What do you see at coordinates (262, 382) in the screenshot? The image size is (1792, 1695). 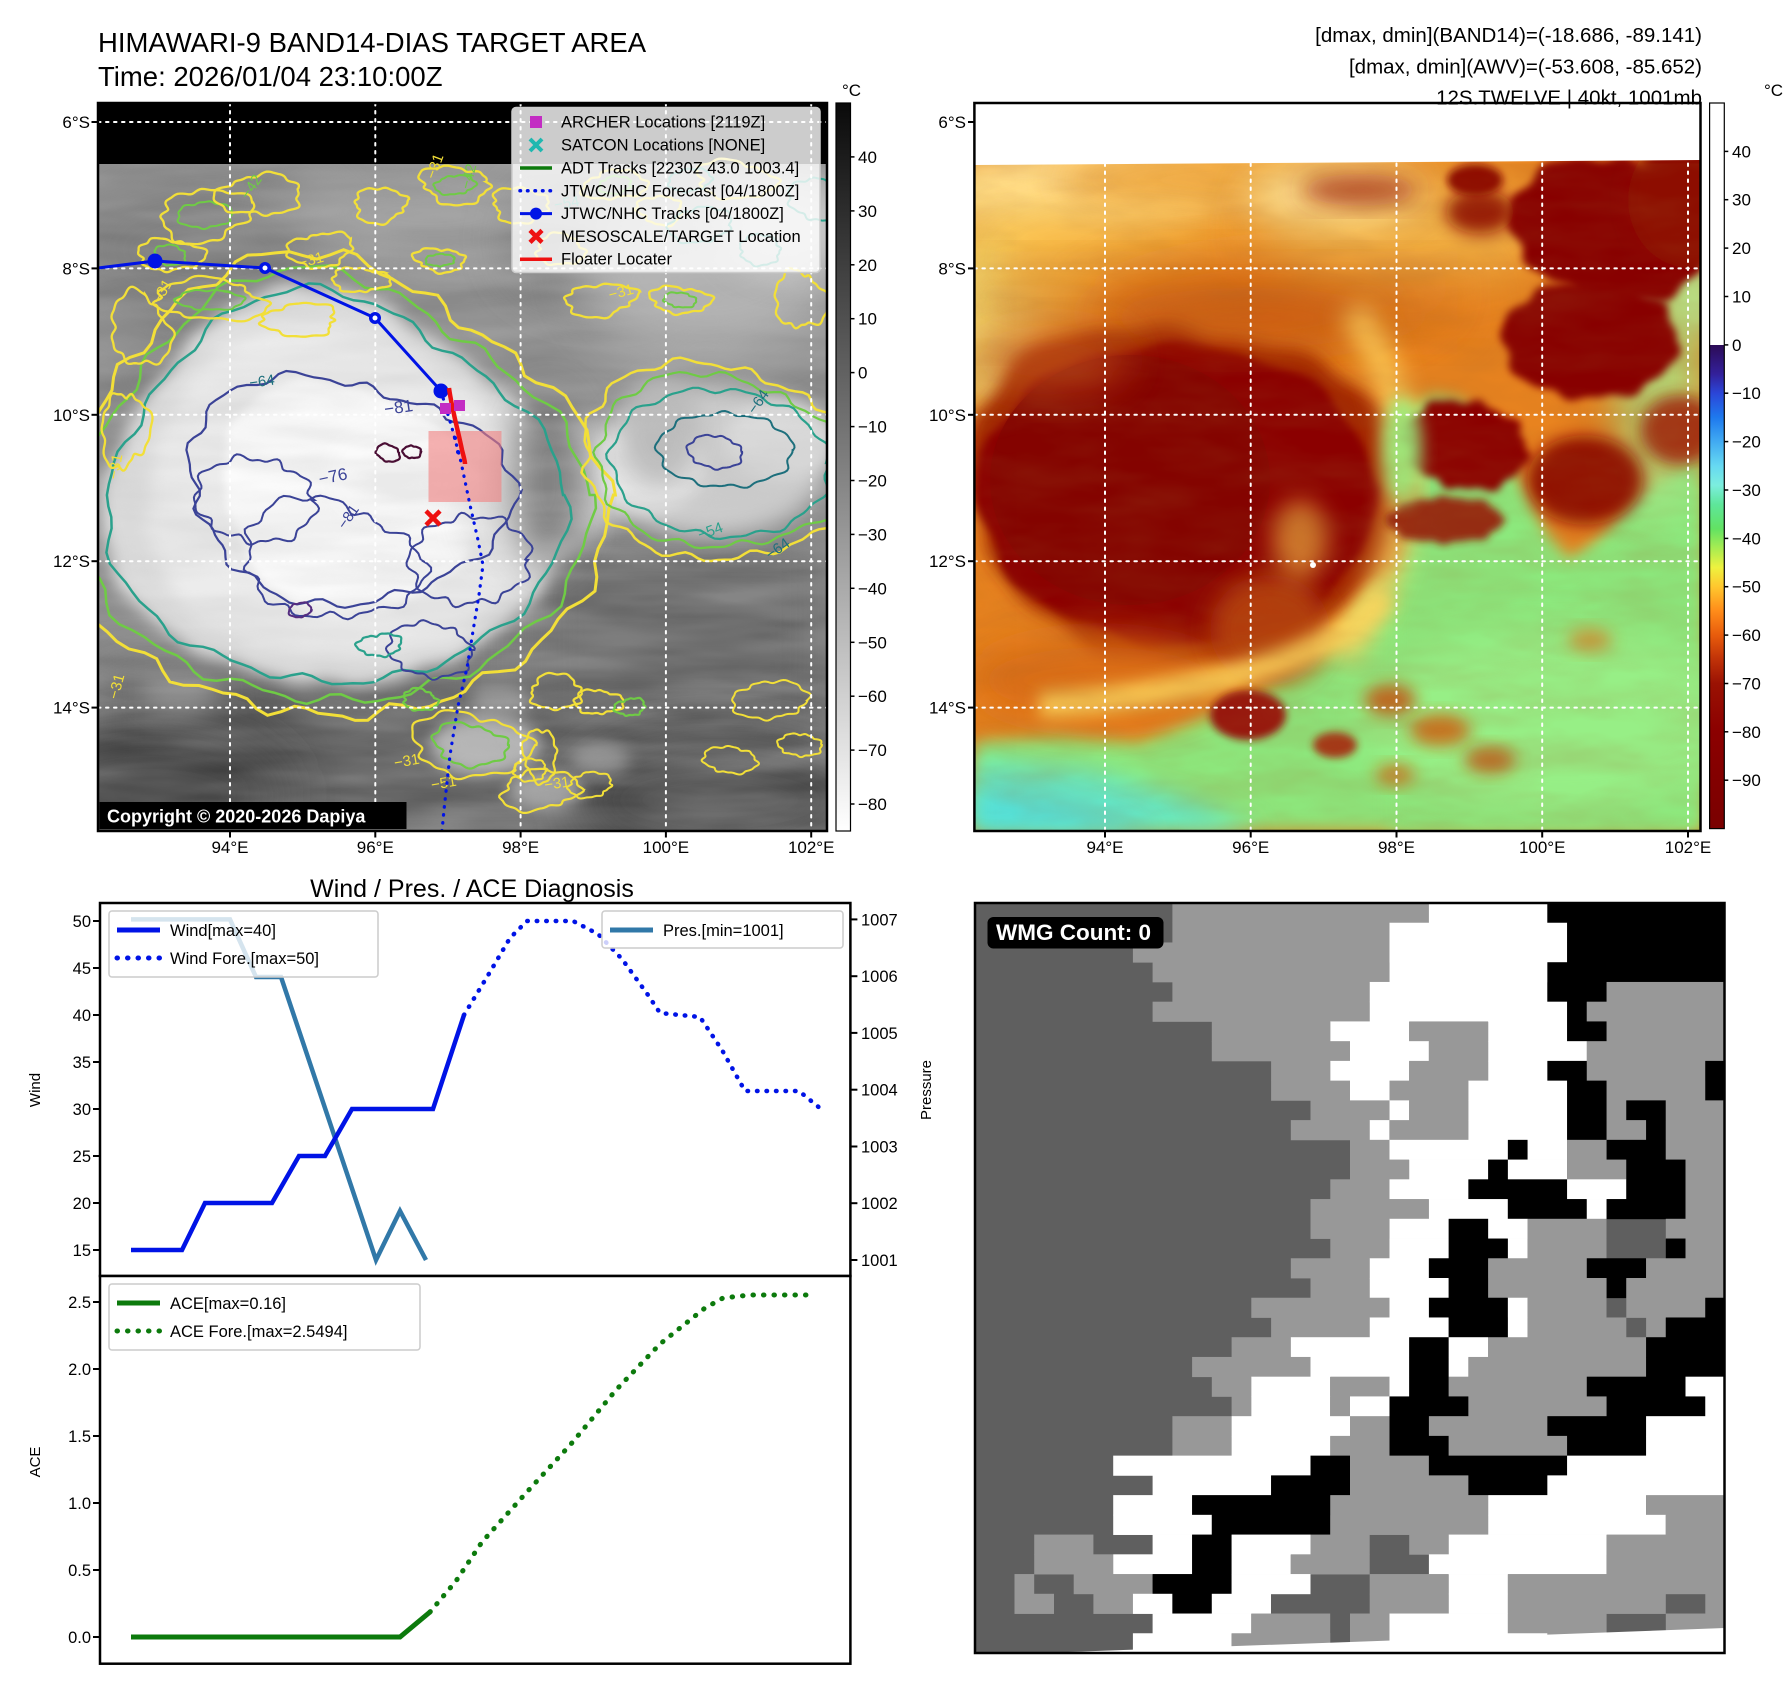 I see `svg-text: −64` at bounding box center [262, 382].